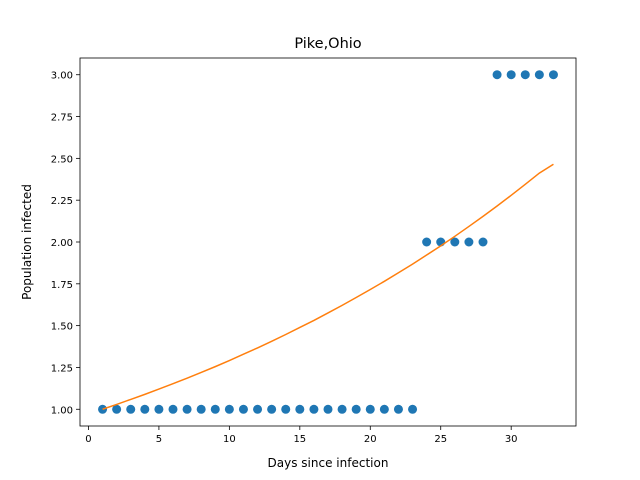 This screenshot has width=640, height=480. What do you see at coordinates (88, 439) in the screenshot?
I see `x-tick-label: 0` at bounding box center [88, 439].